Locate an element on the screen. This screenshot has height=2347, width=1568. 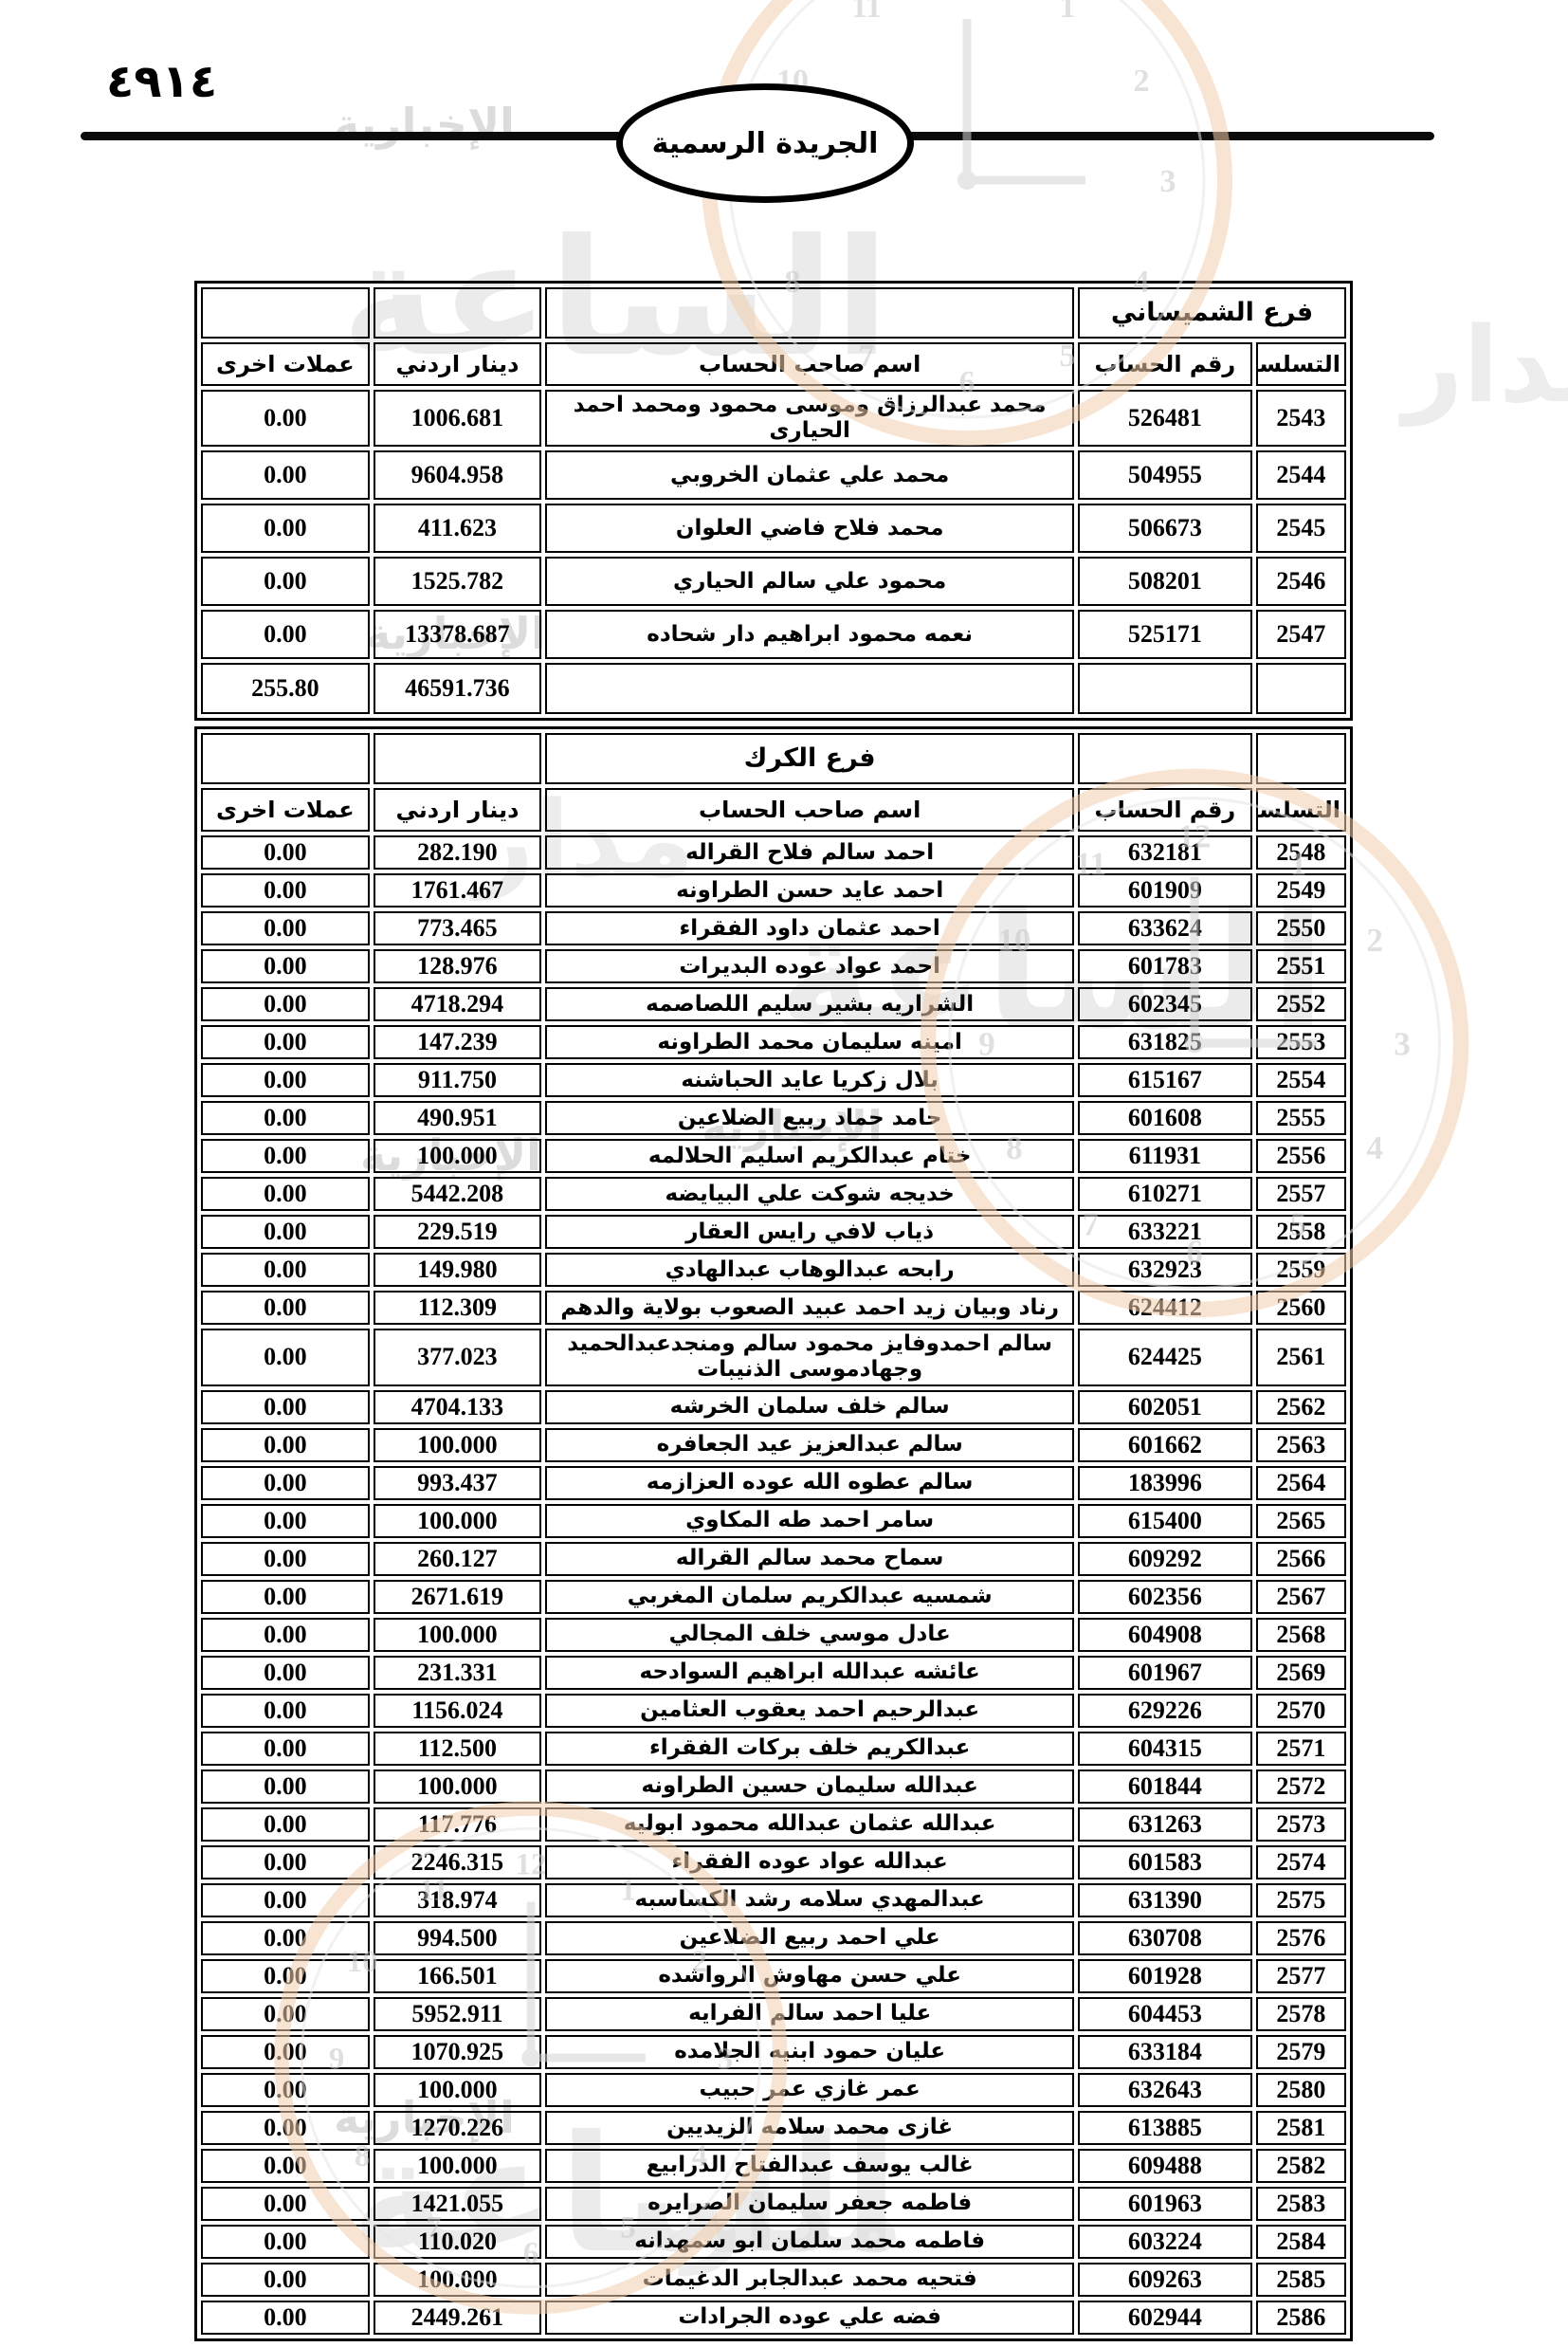
serial-cell: 2548 is located at coordinates (1300, 853).